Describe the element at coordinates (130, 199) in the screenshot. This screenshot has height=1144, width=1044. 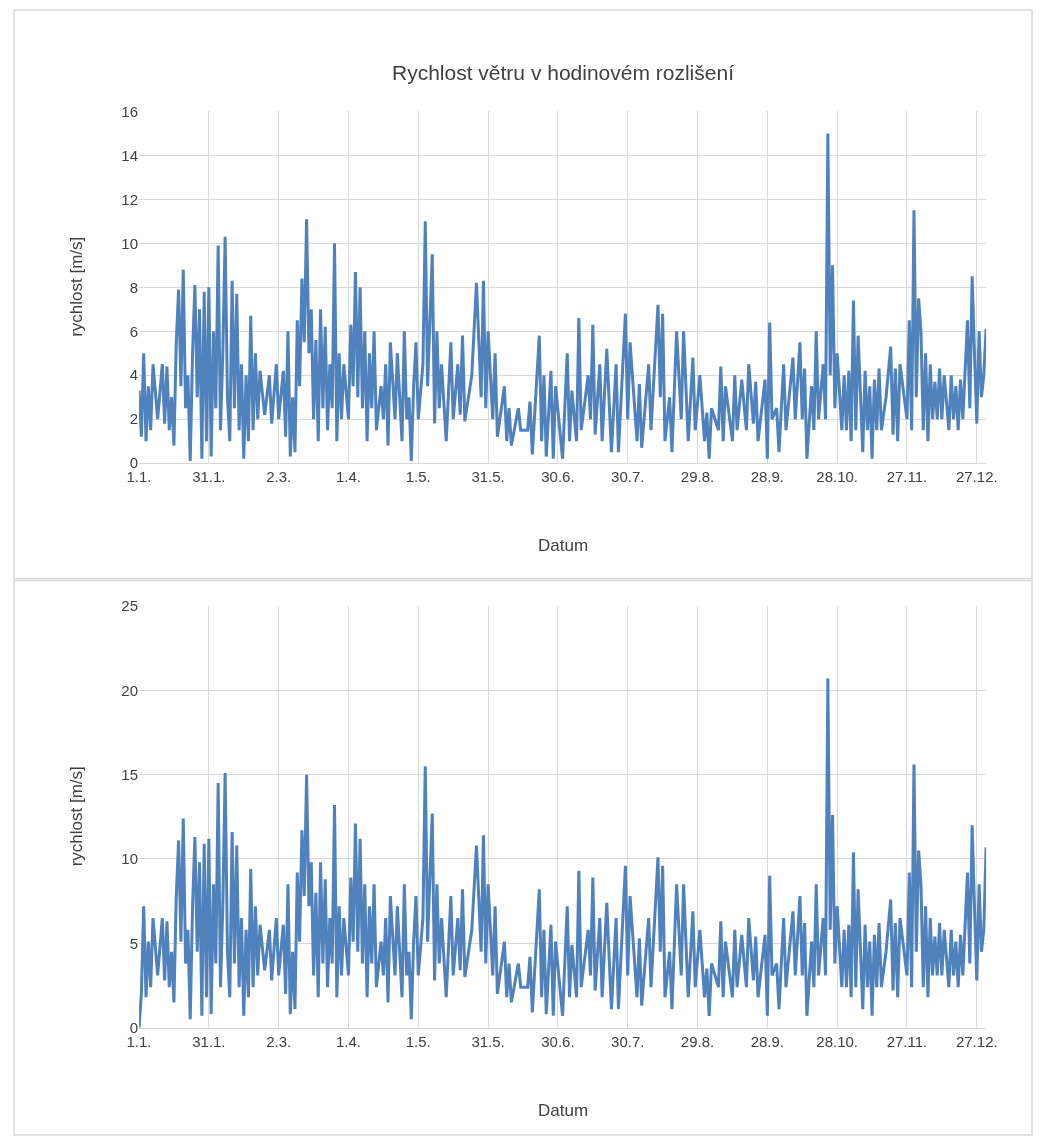
I see `y-tick-label: 12` at that location.